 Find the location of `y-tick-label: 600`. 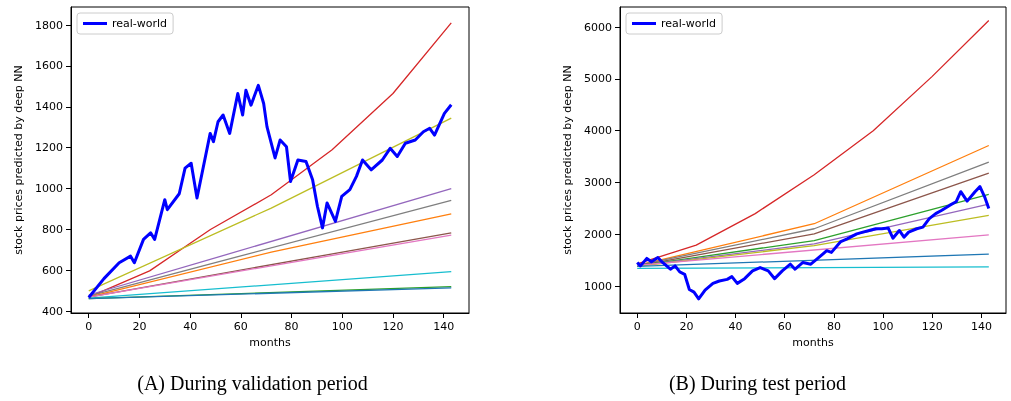

y-tick-label: 600 is located at coordinates (52, 270).